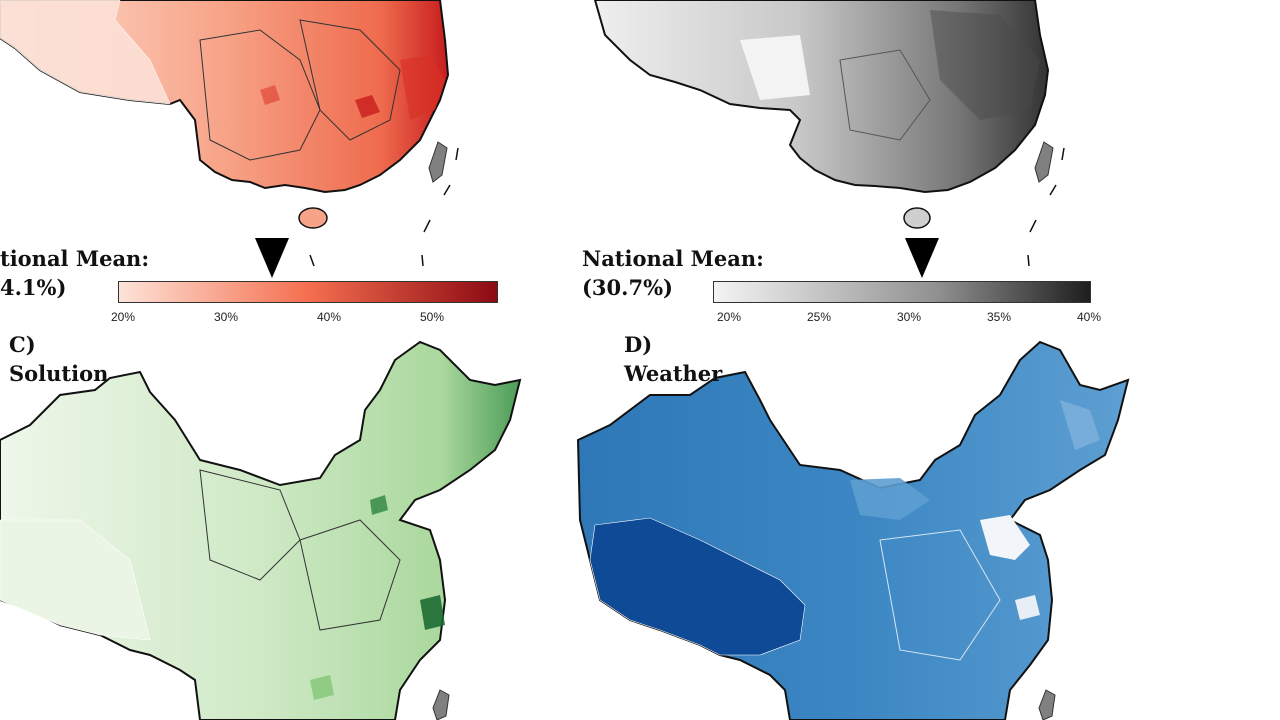 This screenshot has width=1280, height=720. What do you see at coordinates (673, 373) in the screenshot?
I see `panel-title: Weather` at bounding box center [673, 373].